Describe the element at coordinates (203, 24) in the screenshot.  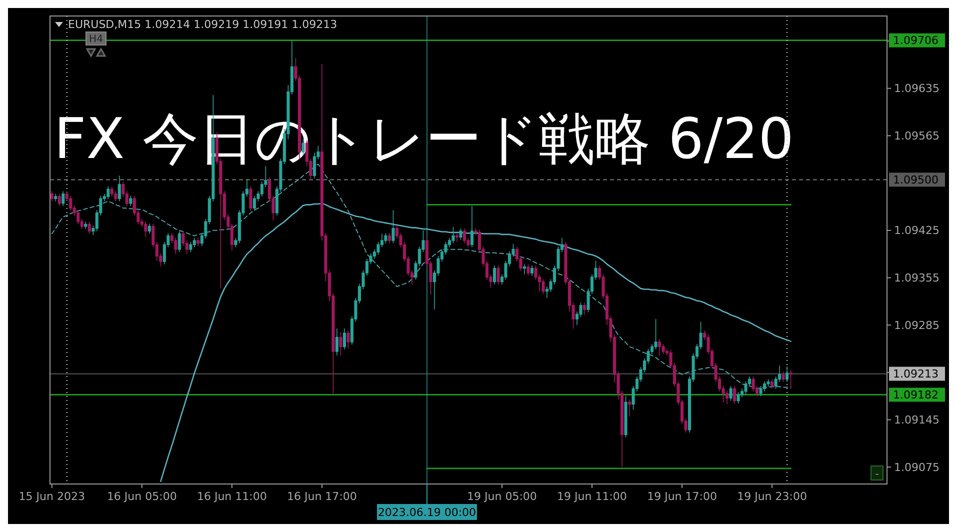
I see `chart-subtitle: EURUSD,M15 1.09214 1.09219 1.09191 1.09213` at that location.